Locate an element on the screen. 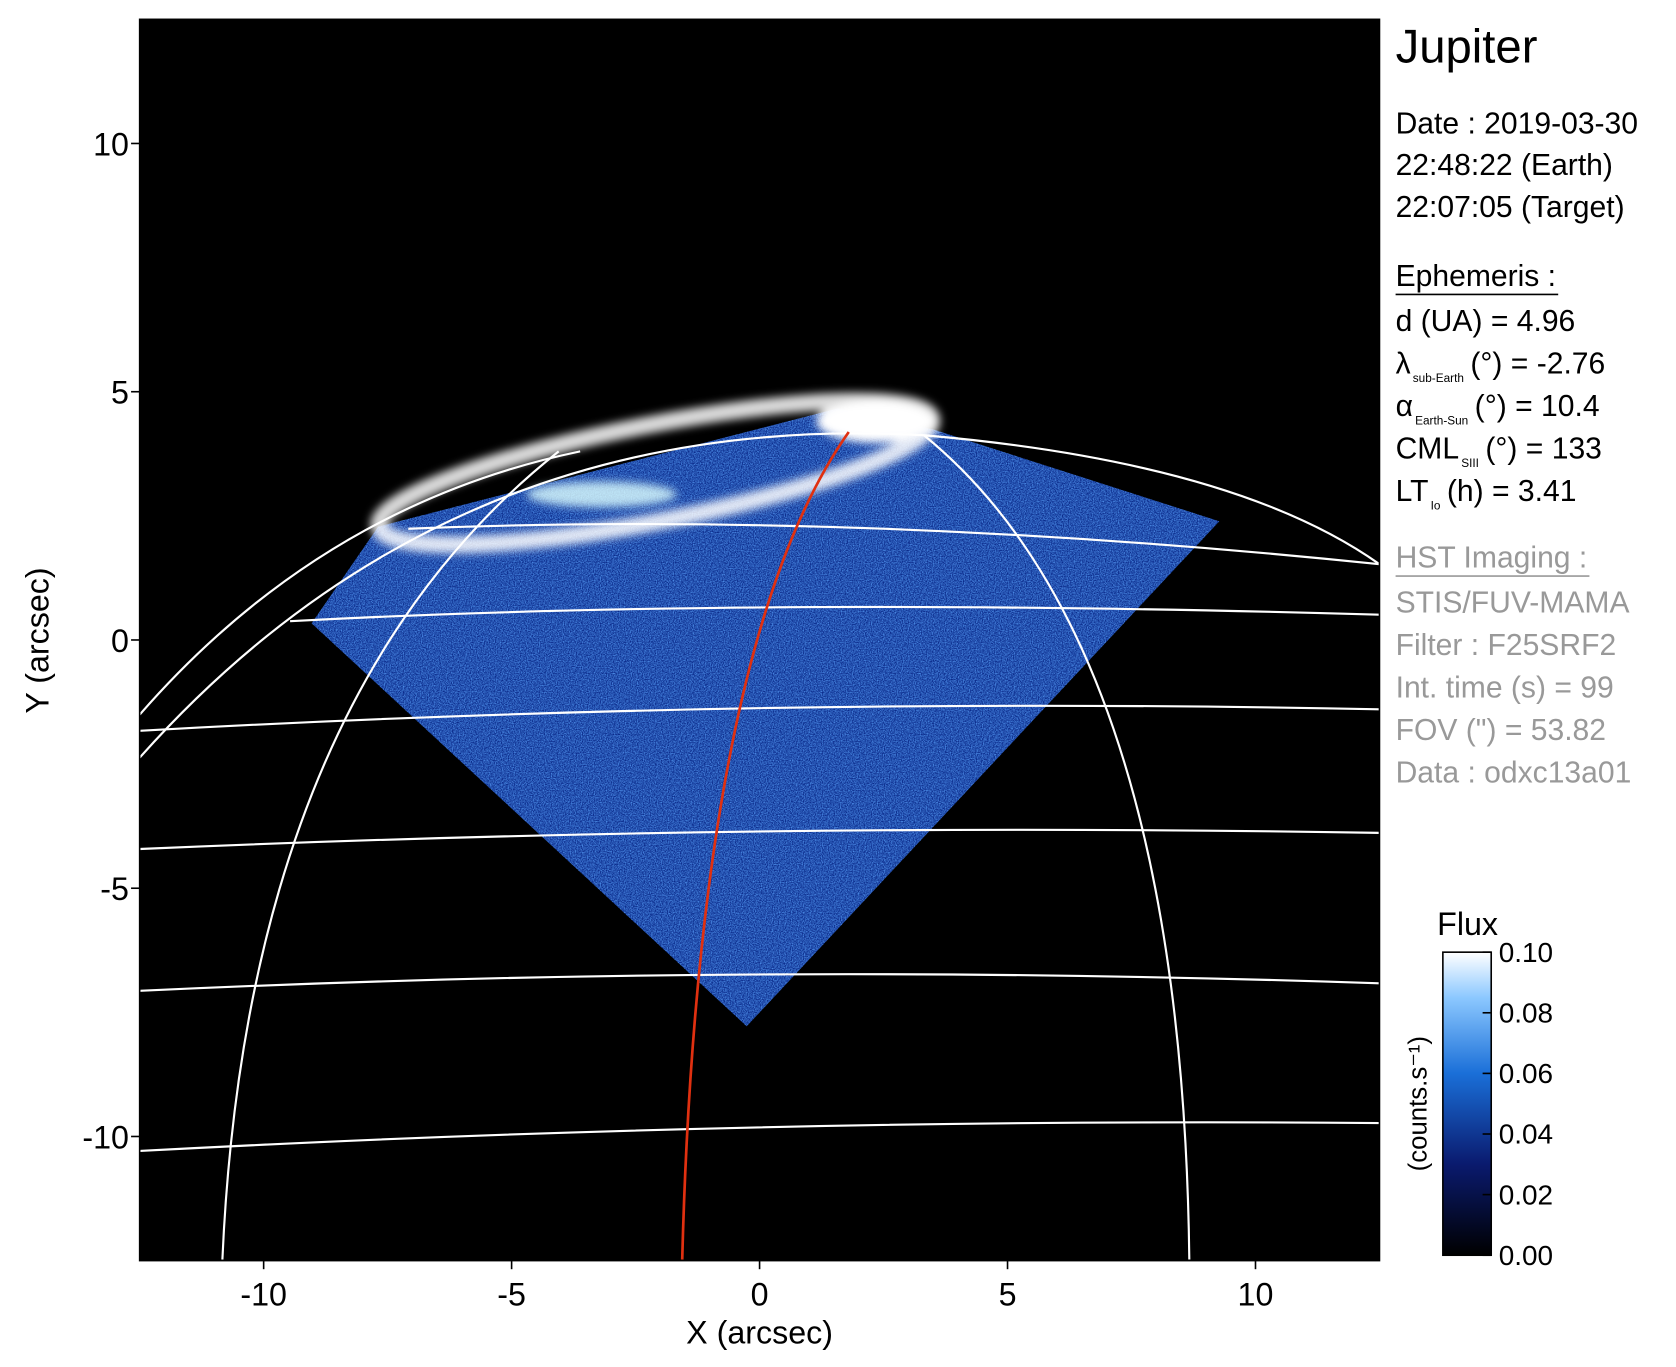 Image resolution: width=1676 pixels, height=1367 pixels. x-tick-label: -5 is located at coordinates (511, 1295).